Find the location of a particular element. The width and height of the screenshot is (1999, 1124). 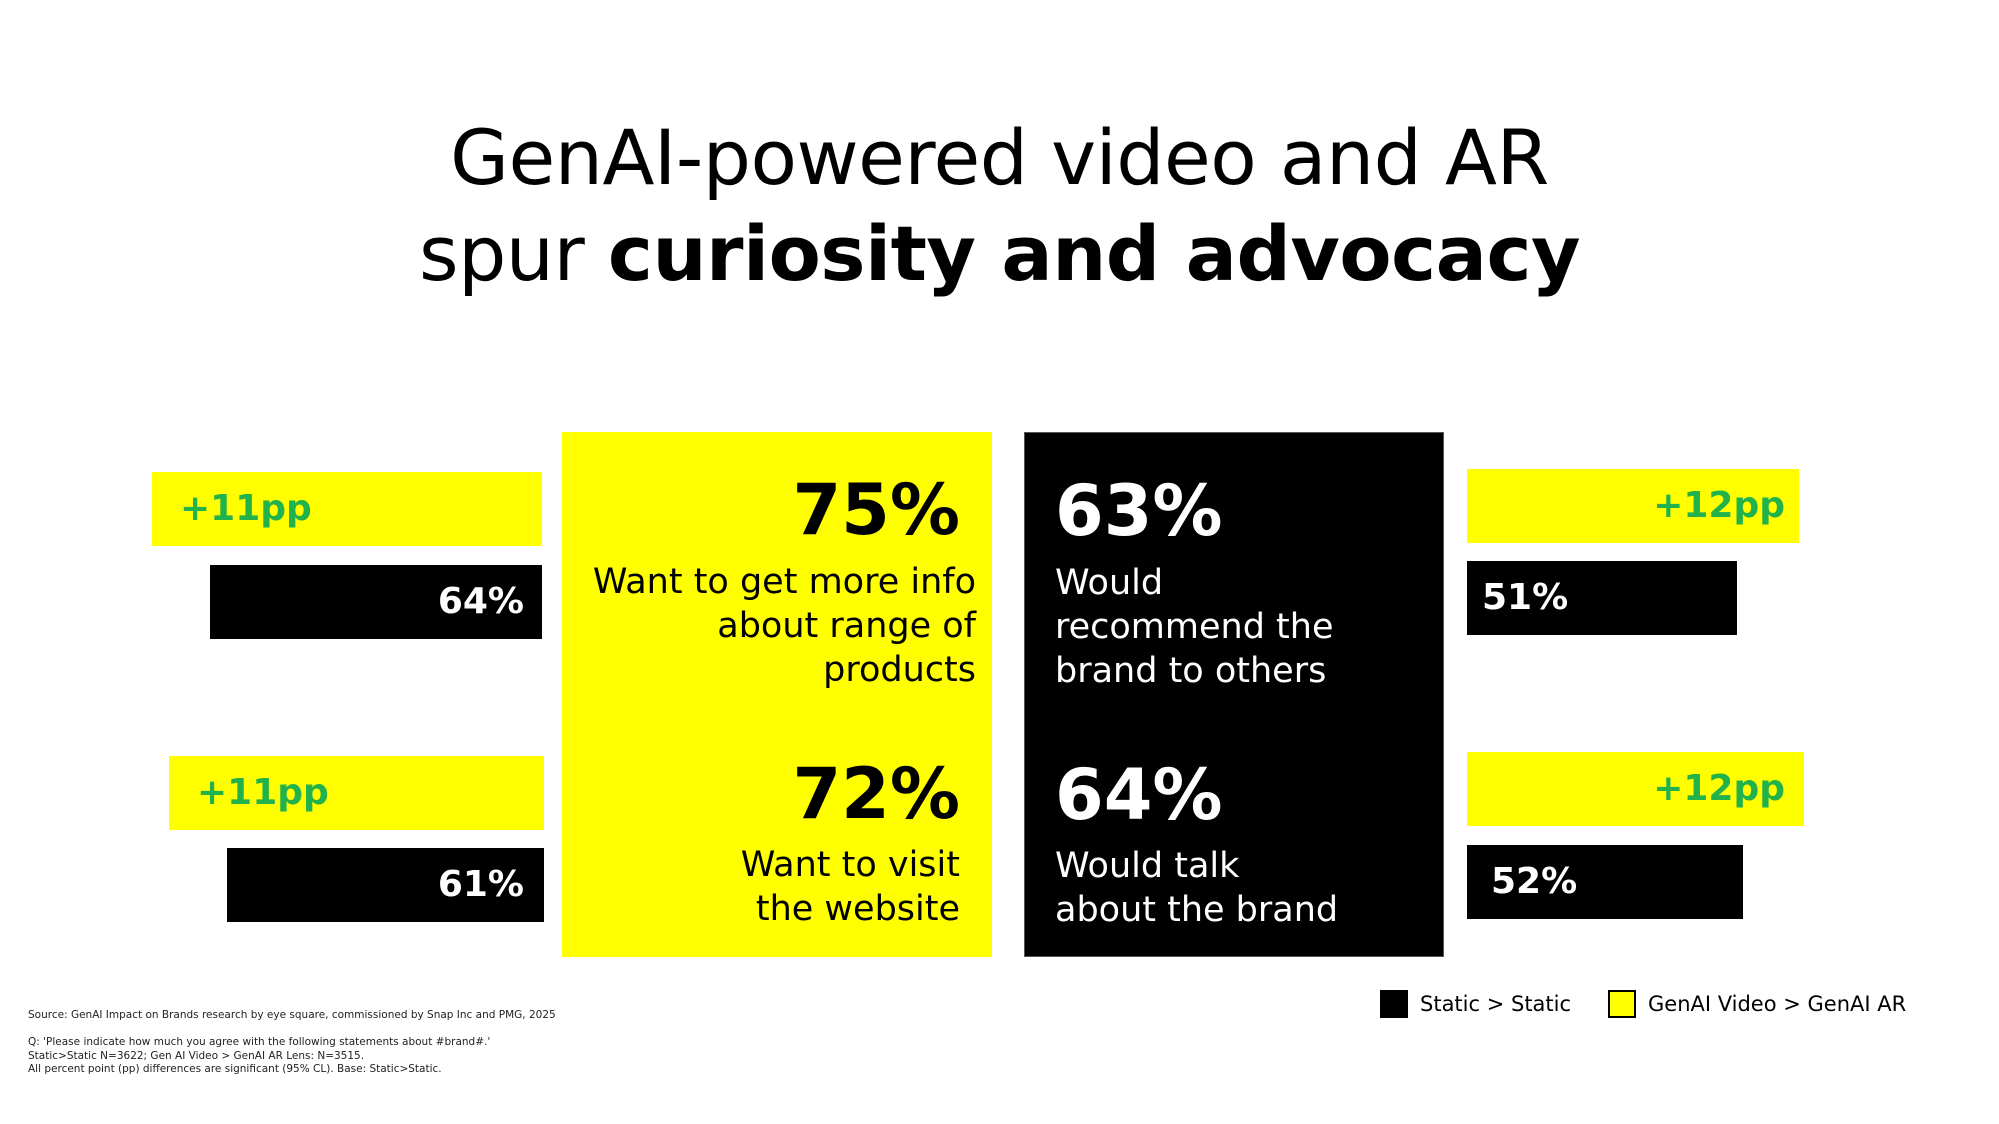

static-stat-2-line-1: Would talk is located at coordinates (1147, 866).